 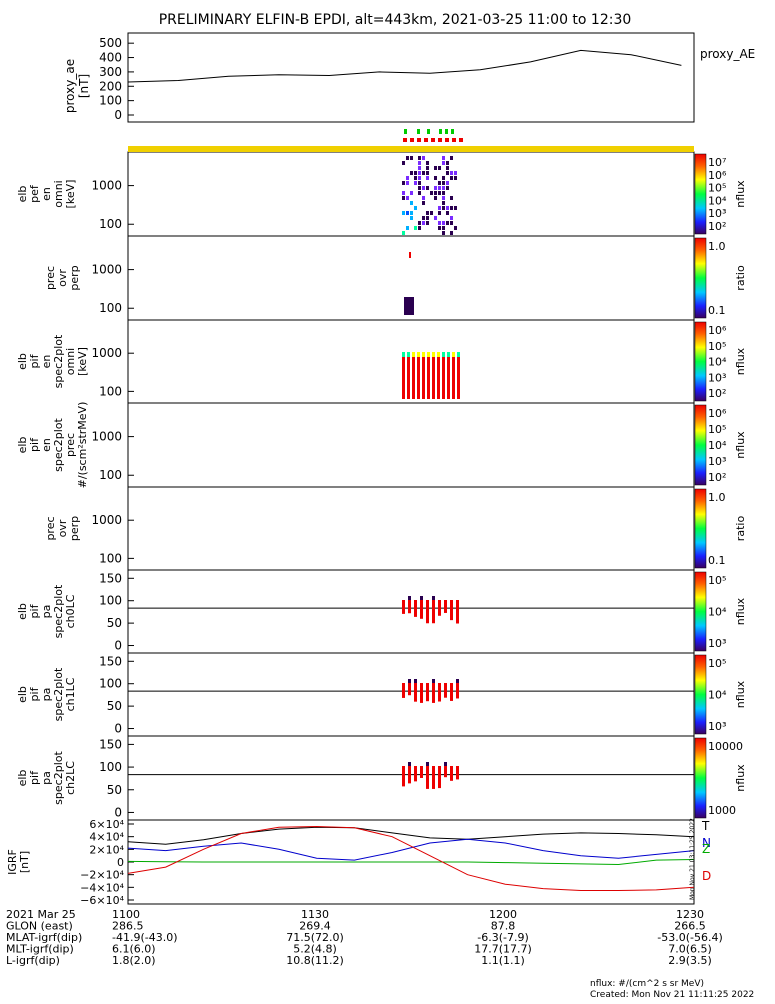 I want to click on colorbar-label: nflux, so click(x=740, y=694).